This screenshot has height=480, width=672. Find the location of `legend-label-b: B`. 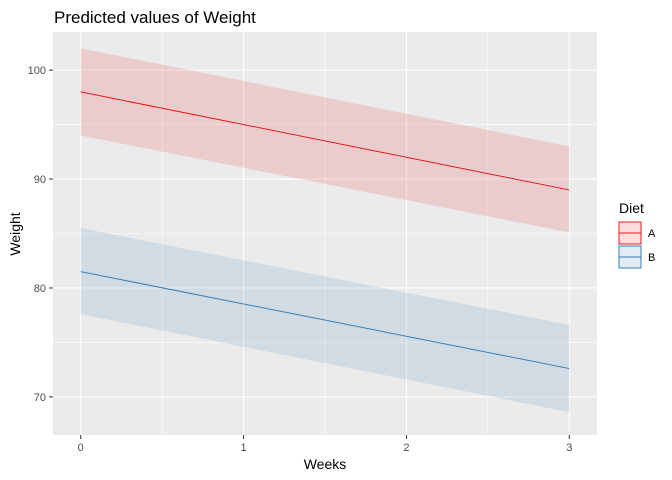

legend-label-b: B is located at coordinates (651, 258).